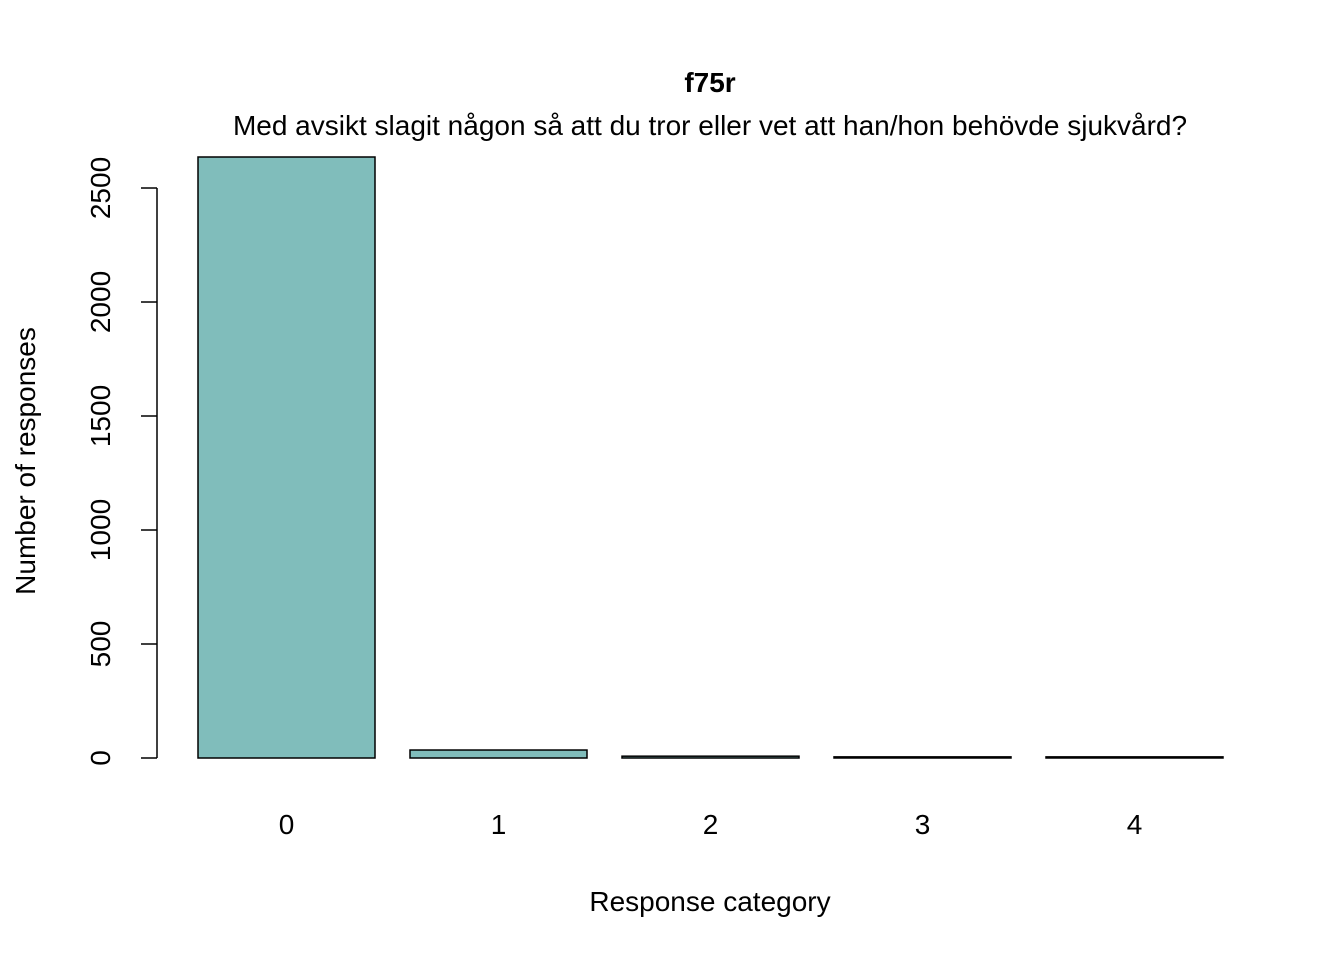  I want to click on y-axis-label: Number of responses, so click(25, 461).